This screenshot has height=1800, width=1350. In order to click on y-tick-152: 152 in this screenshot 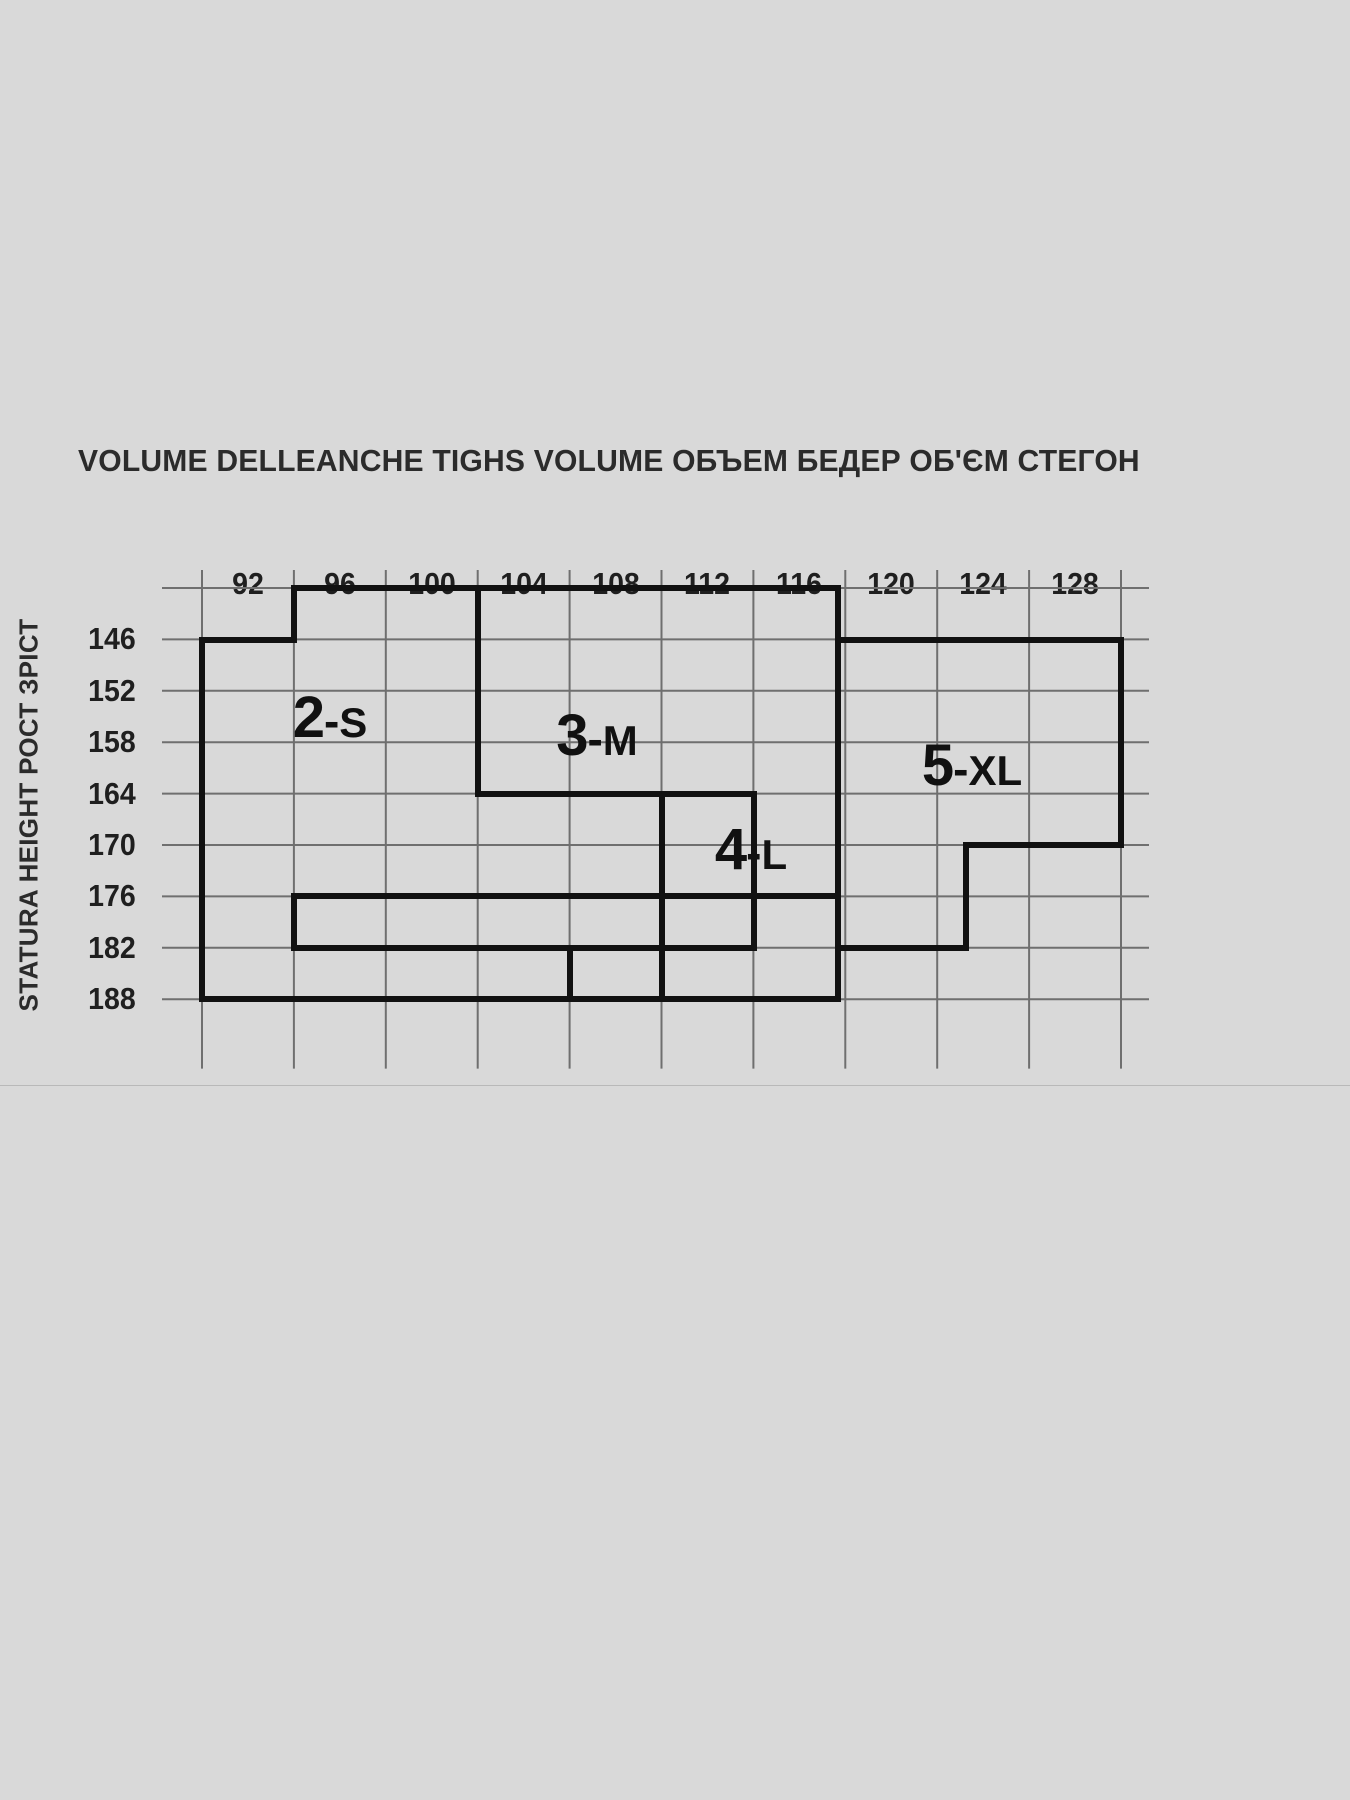, I will do `click(112, 690)`.